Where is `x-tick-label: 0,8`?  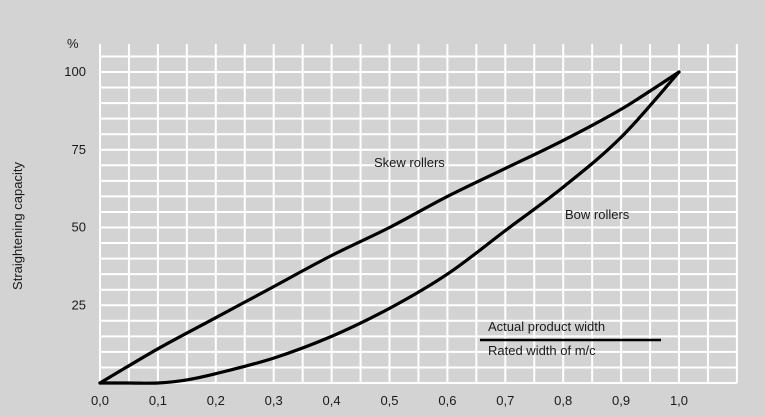 x-tick-label: 0,8 is located at coordinates (563, 400).